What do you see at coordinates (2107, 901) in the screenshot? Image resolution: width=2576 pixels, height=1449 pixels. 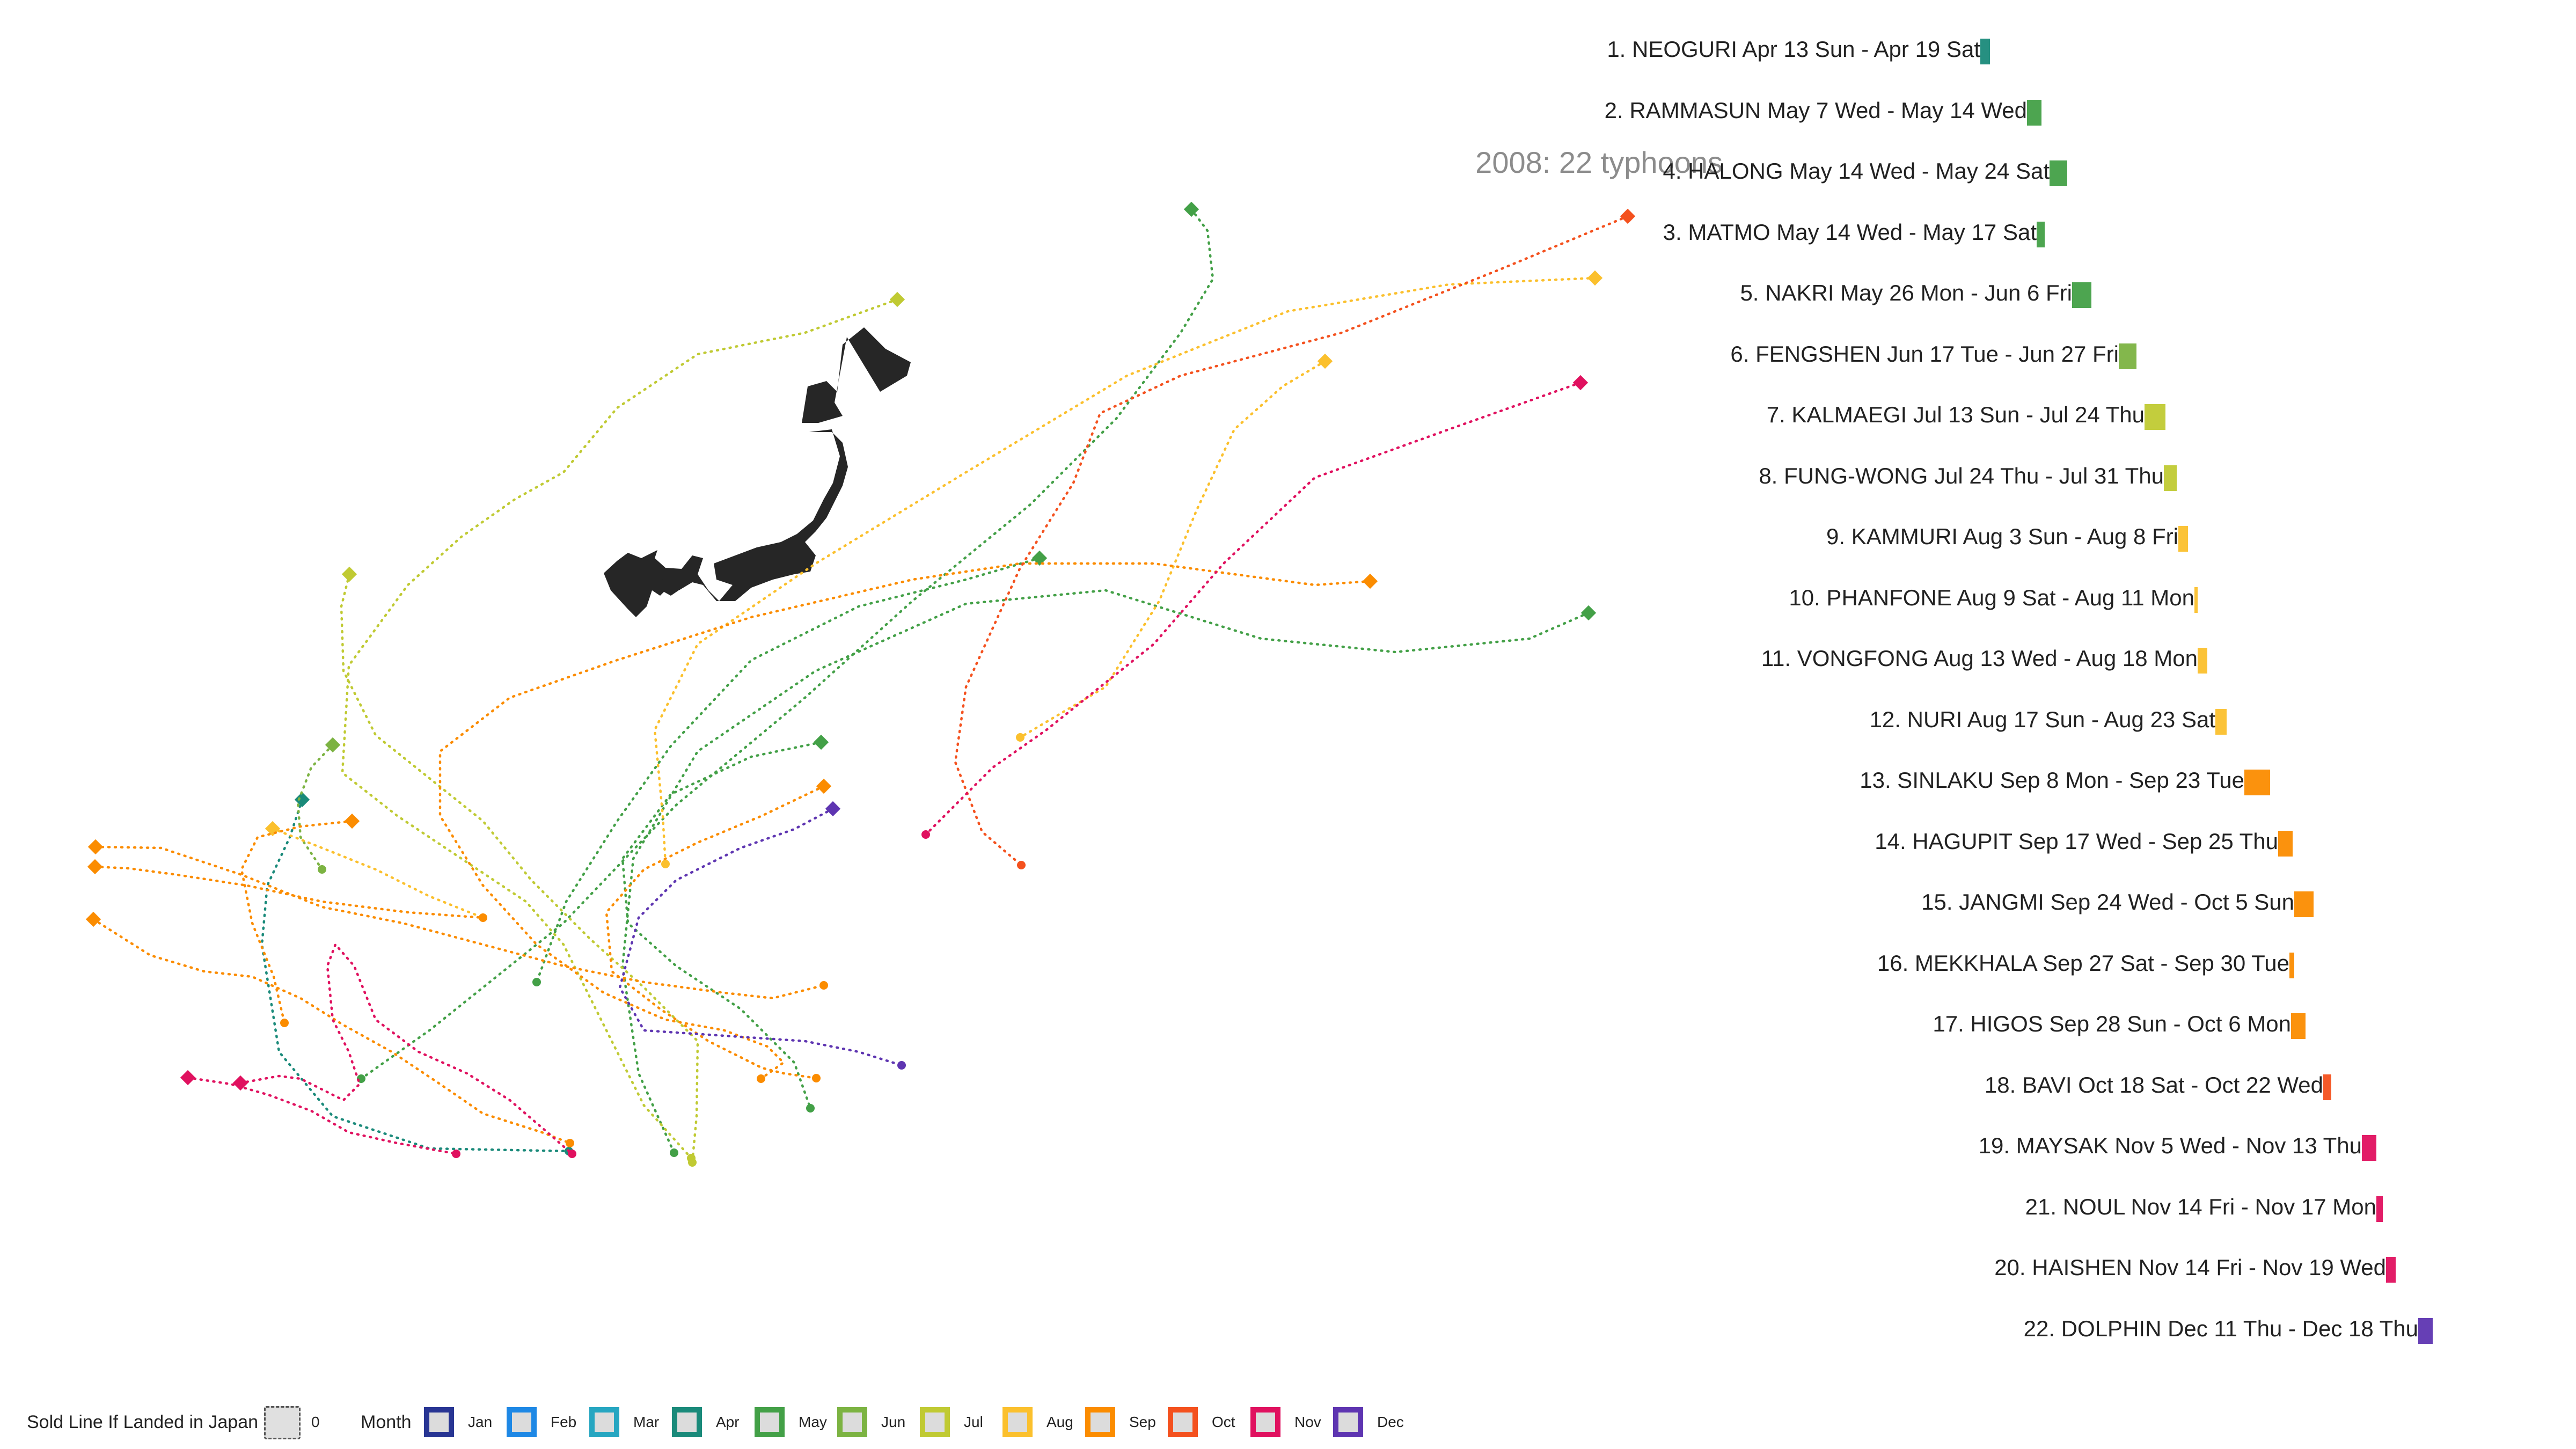 I see `timeline-label: 15. JANGMI Sep 24 Wed - Oct 5 Sun` at bounding box center [2107, 901].